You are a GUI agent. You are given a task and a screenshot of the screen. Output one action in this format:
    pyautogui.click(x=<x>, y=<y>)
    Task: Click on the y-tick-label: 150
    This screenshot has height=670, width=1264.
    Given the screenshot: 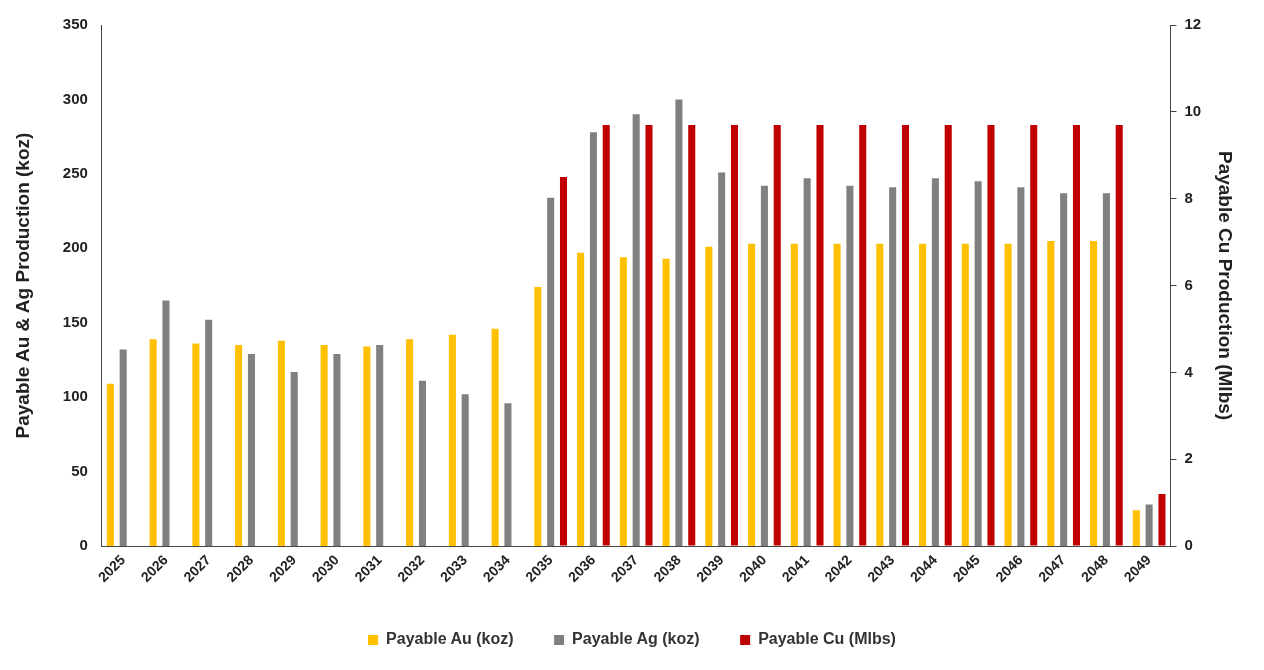 What is the action you would take?
    pyautogui.click(x=75, y=321)
    